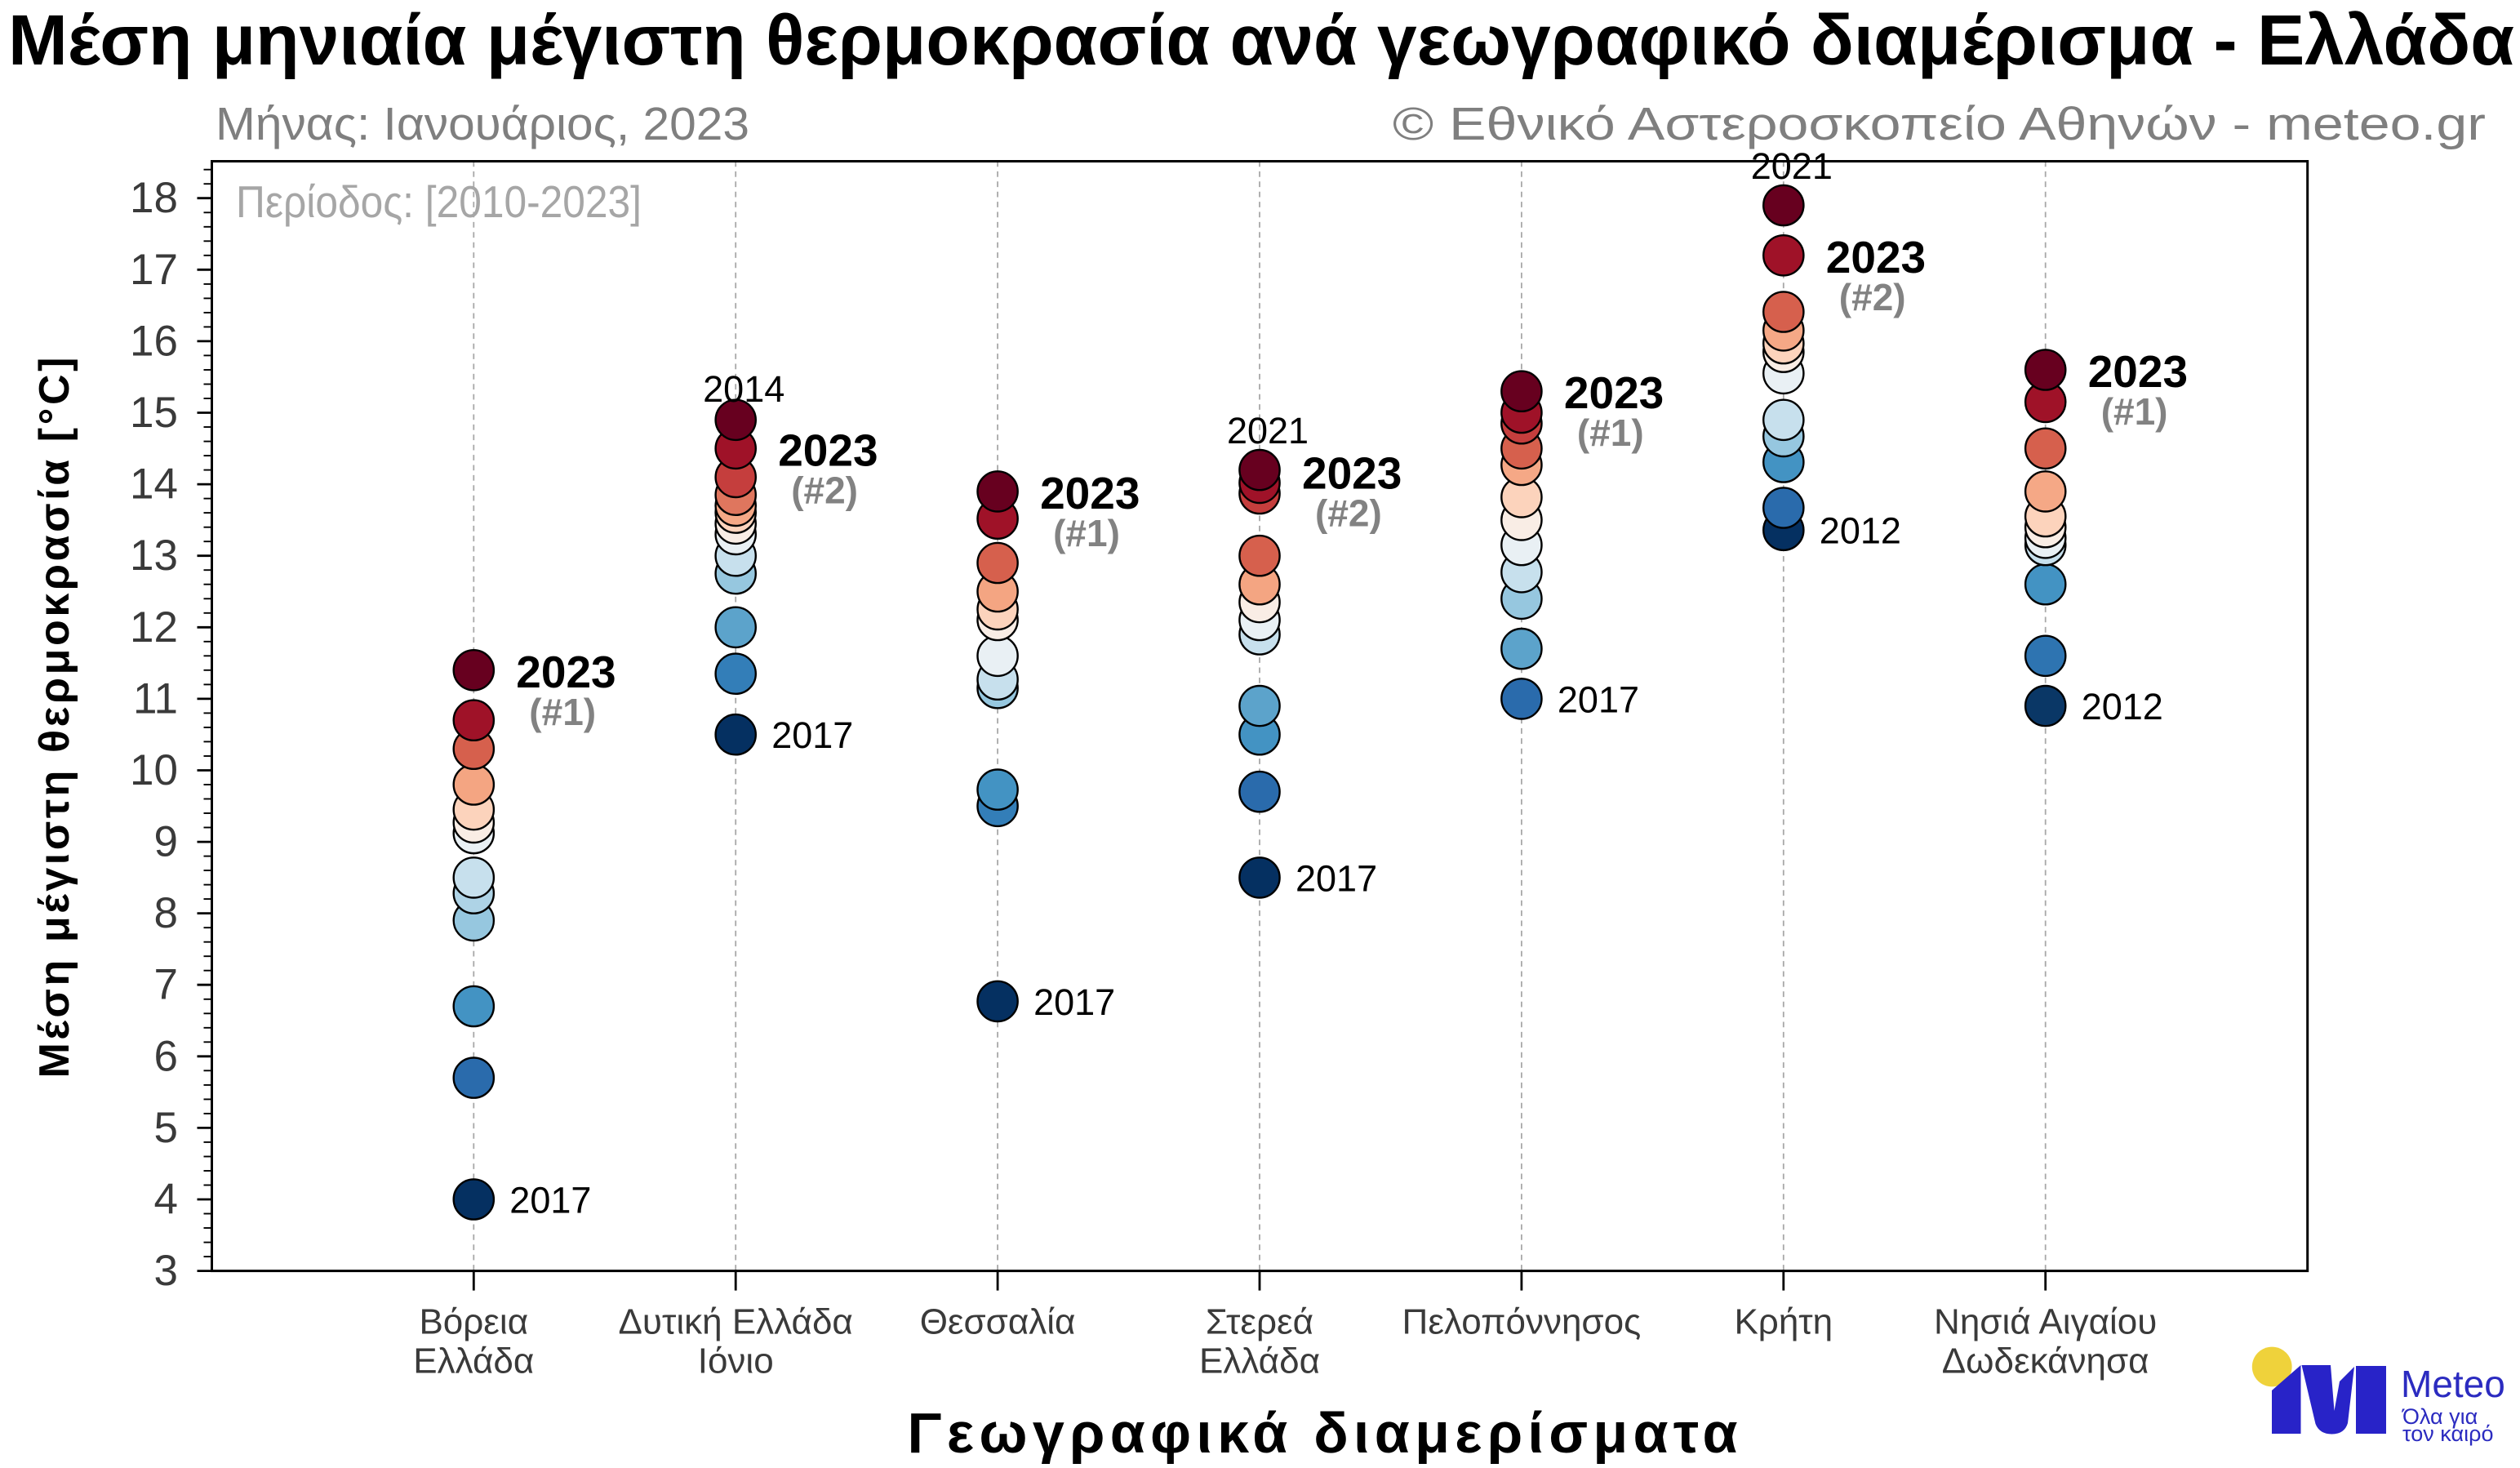 The width and height of the screenshot is (2520, 1468). Describe the element at coordinates (1323, 1432) in the screenshot. I see `svg-text: Γεωγραφικά διαμερίσματα` at that location.